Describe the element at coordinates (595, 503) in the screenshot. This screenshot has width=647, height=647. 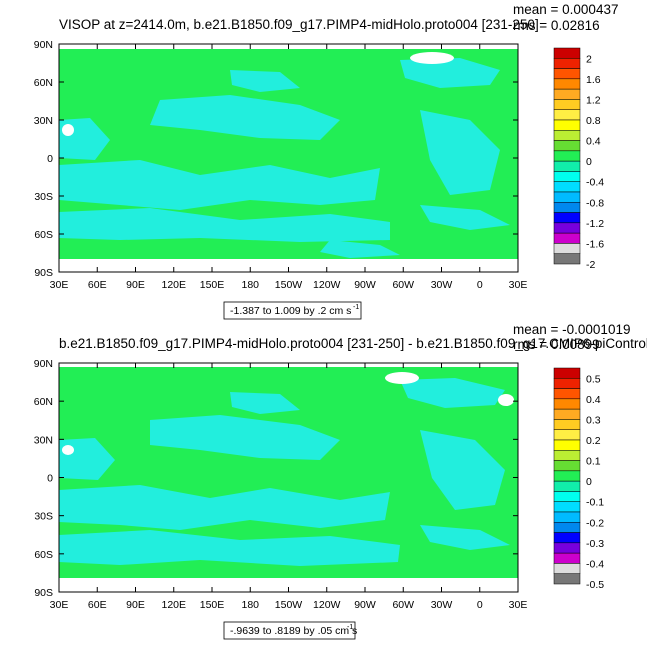
I see `colorbar-label: -0.1` at that location.